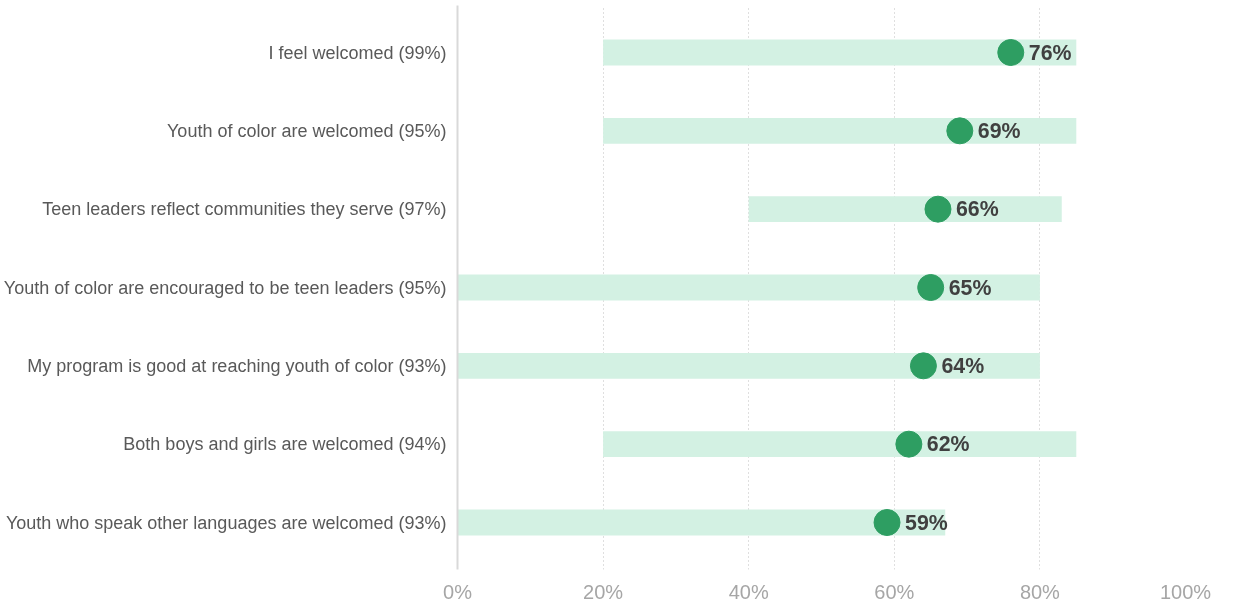  What do you see at coordinates (244, 209) in the screenshot?
I see `y-tick-label: Teen leaders reflect communities they serve (97%)` at bounding box center [244, 209].